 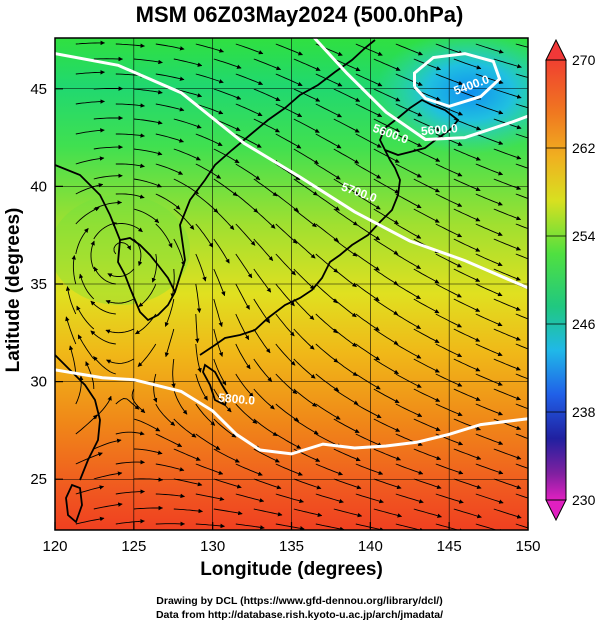 What do you see at coordinates (449, 546) in the screenshot?
I see `x-tick-label: 145` at bounding box center [449, 546].